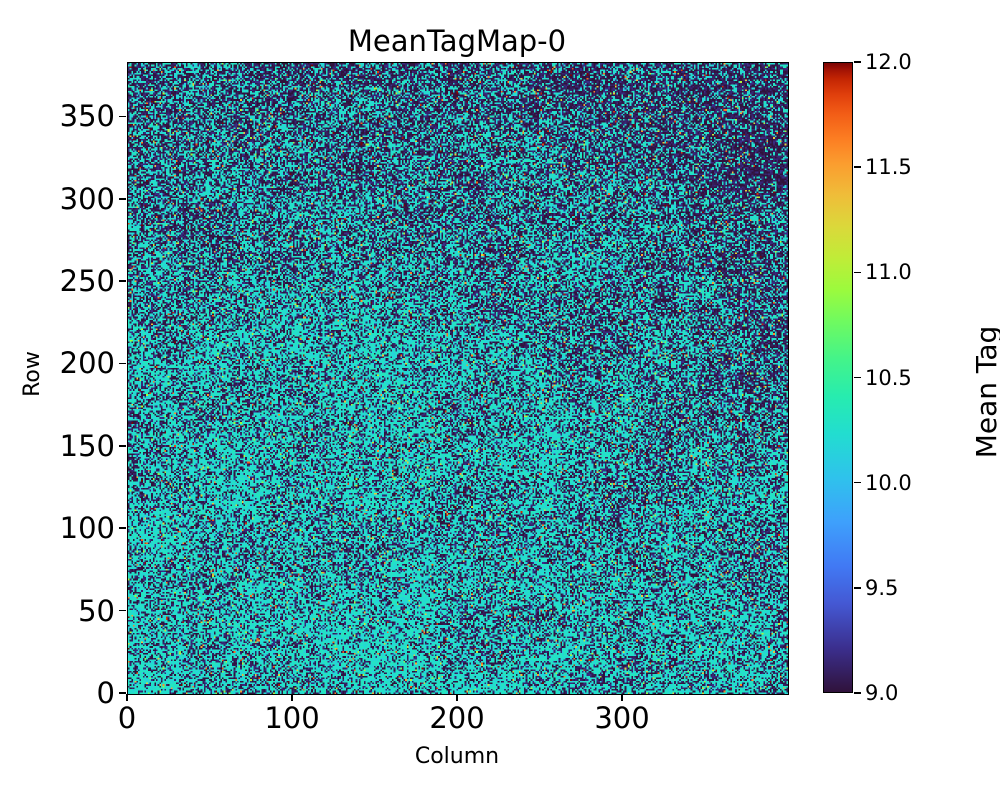 The width and height of the screenshot is (1000, 800). I want to click on y-axis-label: Row, so click(32, 374).